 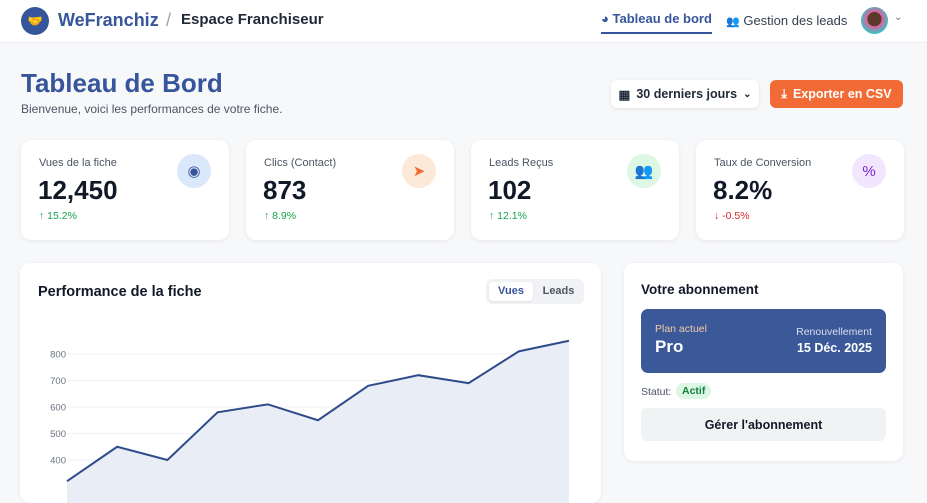 What do you see at coordinates (742, 190) in the screenshot?
I see `stat-value: 8.2%` at bounding box center [742, 190].